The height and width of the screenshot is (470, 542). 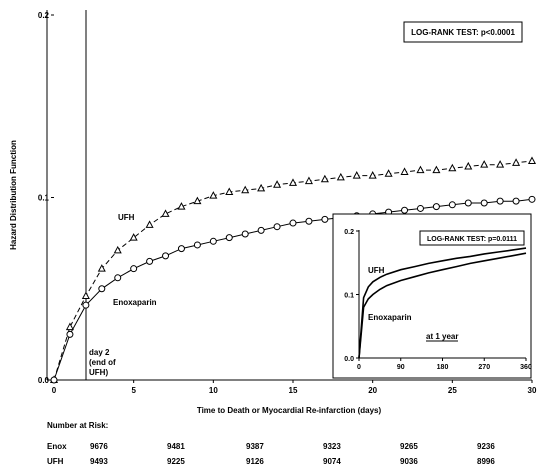 I want to click on y-tick-label: 0.1, so click(x=349, y=296).